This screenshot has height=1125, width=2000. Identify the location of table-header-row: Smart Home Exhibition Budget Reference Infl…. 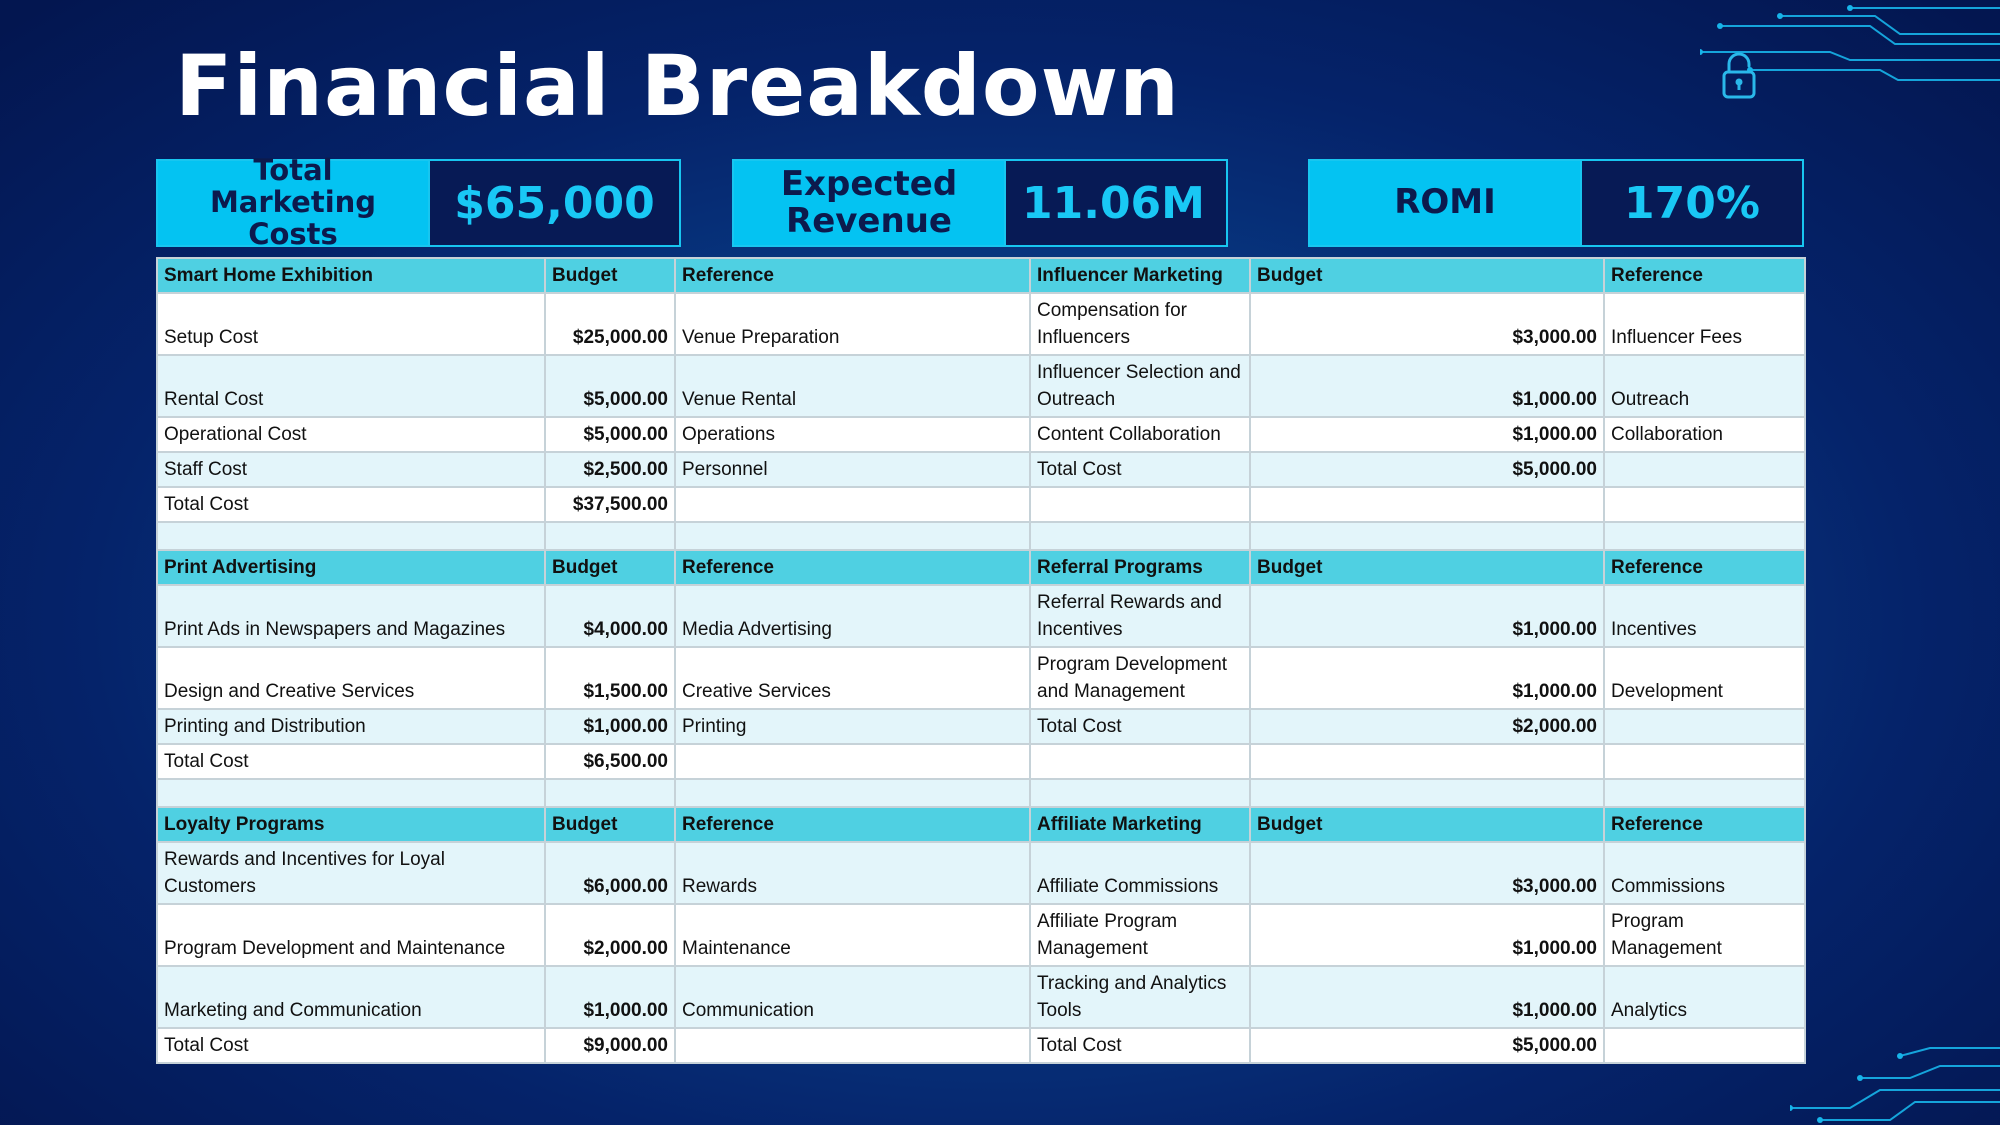
(981, 275).